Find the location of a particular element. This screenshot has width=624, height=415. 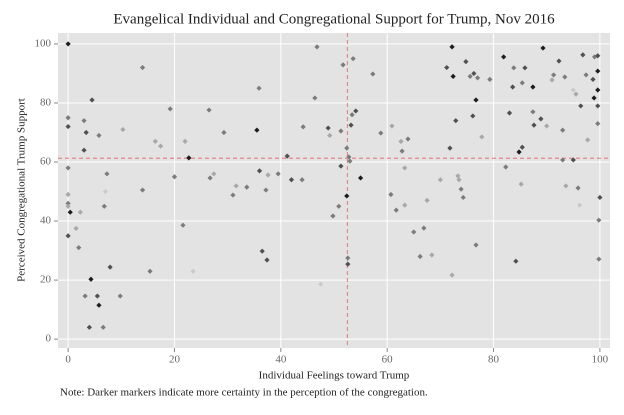

x-axis-label: Individual Feelings toward Trump is located at coordinates (334, 376).